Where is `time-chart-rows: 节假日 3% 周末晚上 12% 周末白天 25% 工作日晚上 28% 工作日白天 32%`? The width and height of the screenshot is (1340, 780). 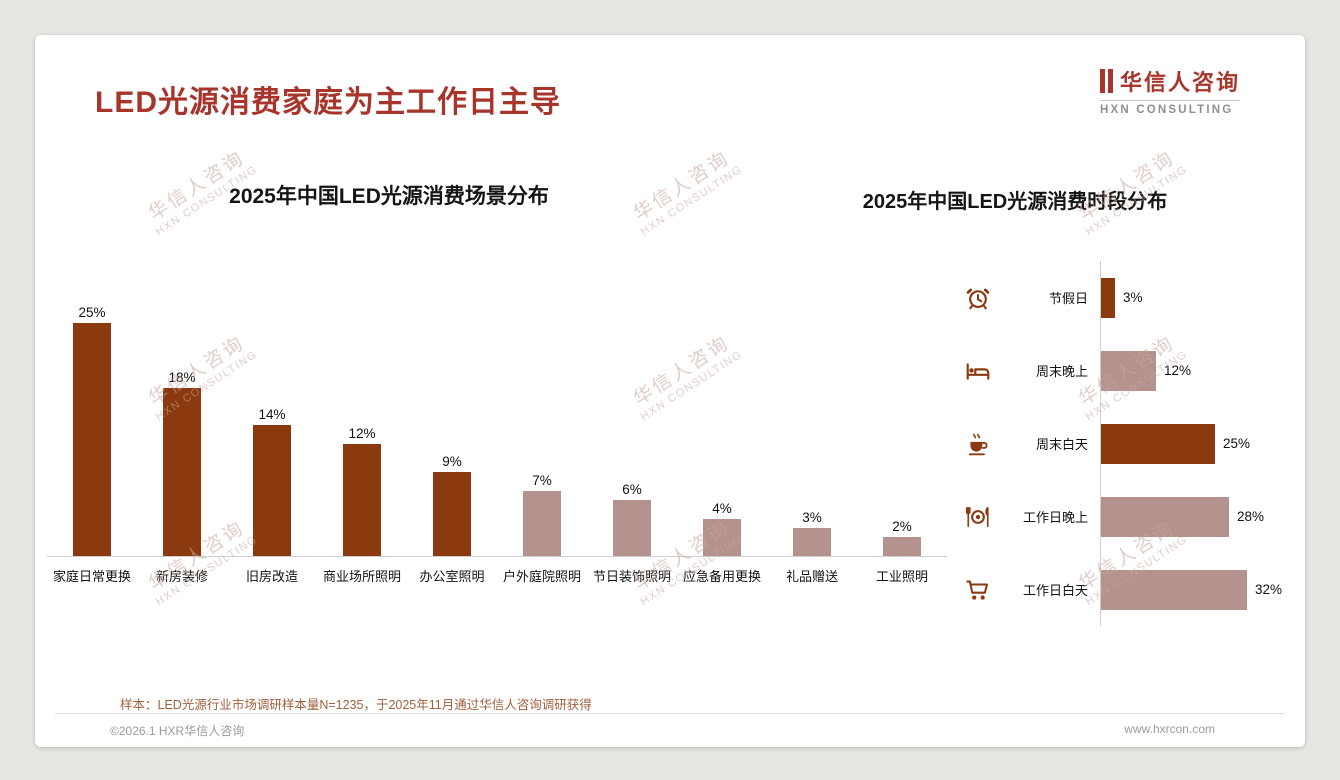
time-chart-rows: 节假日 3% 周末晚上 12% 周末白天 25% 工作日晚上 28% 工作日白天 32% is located at coordinates (1130, 443).